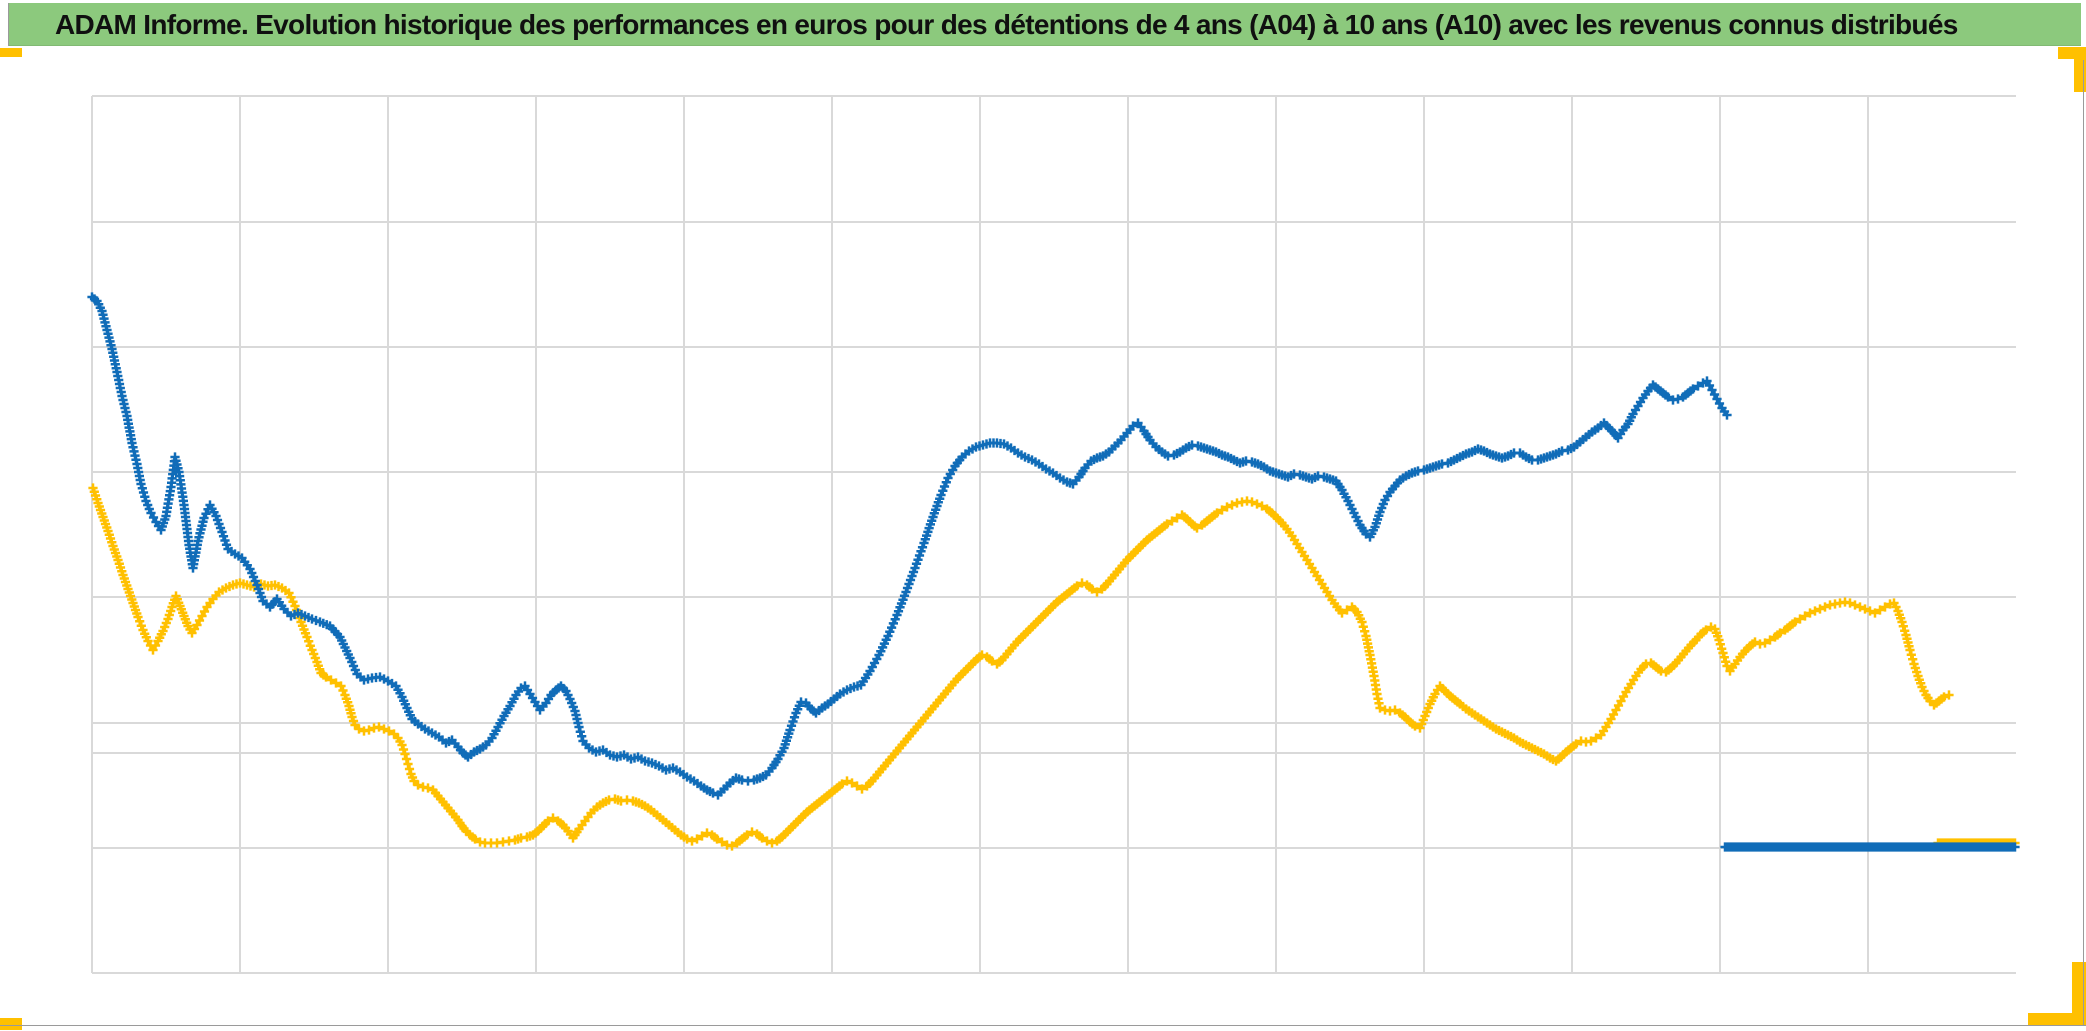  What do you see at coordinates (11, 52) in the screenshot?
I see `yellow-accent-top-left` at bounding box center [11, 52].